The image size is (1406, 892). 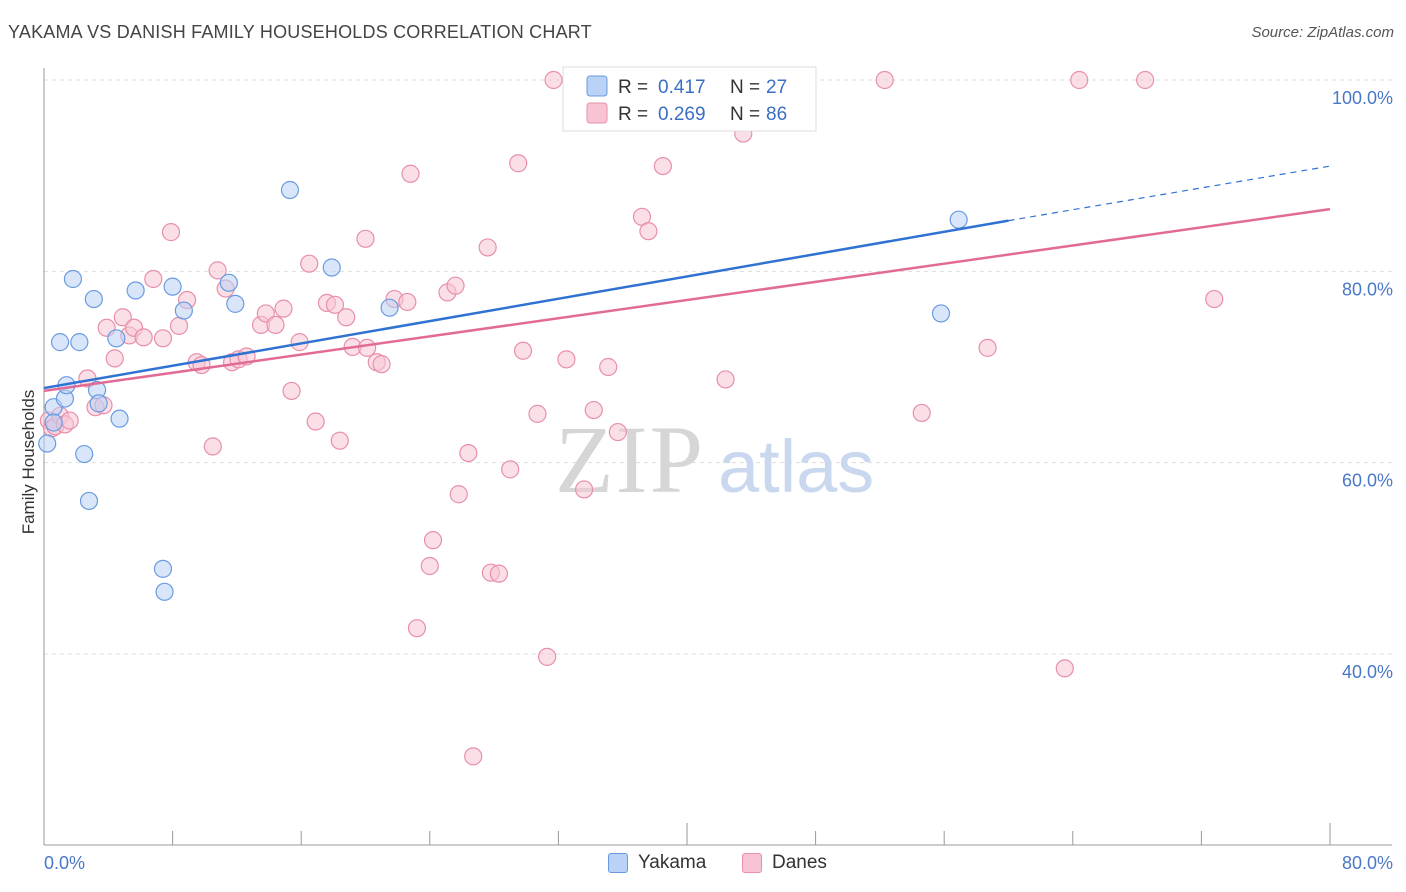 I want to click on y-tick-label: 100.0%, so click(x=1362, y=98).